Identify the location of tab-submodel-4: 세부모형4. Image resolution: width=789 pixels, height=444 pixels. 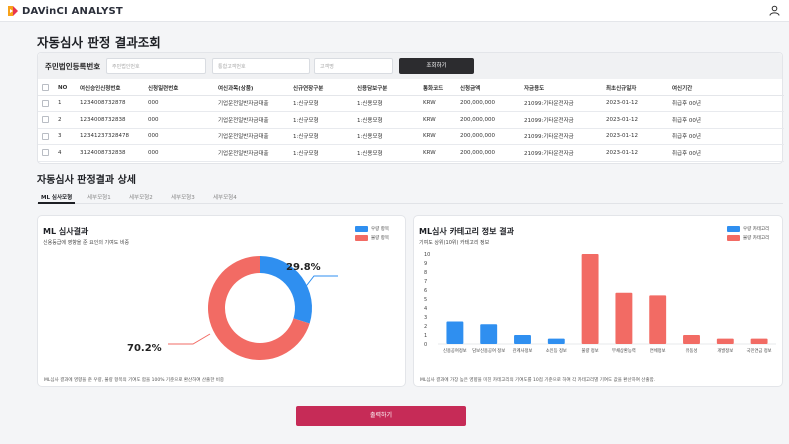
(225, 198).